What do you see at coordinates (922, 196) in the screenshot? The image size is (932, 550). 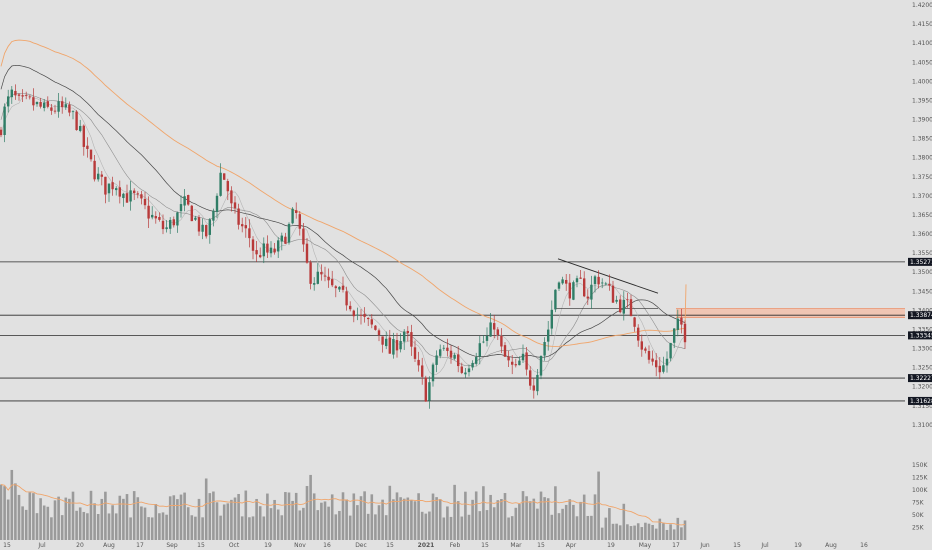 I see `price-tick-label: 1.37000` at bounding box center [922, 196].